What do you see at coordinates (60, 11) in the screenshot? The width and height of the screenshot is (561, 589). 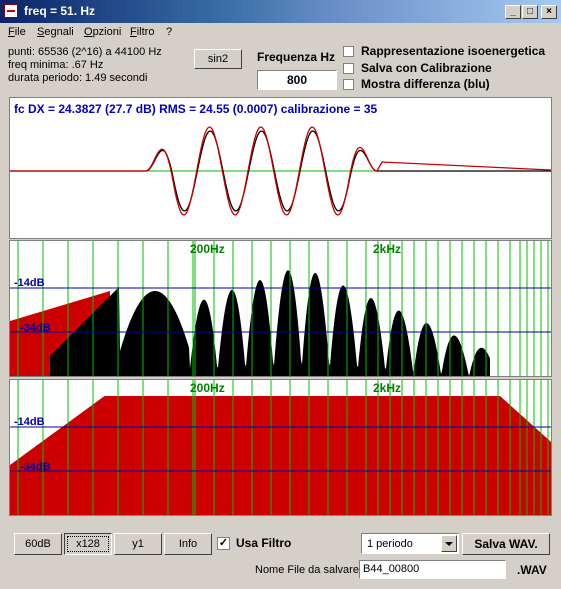 I see `window-title: freq = 51. Hz` at bounding box center [60, 11].